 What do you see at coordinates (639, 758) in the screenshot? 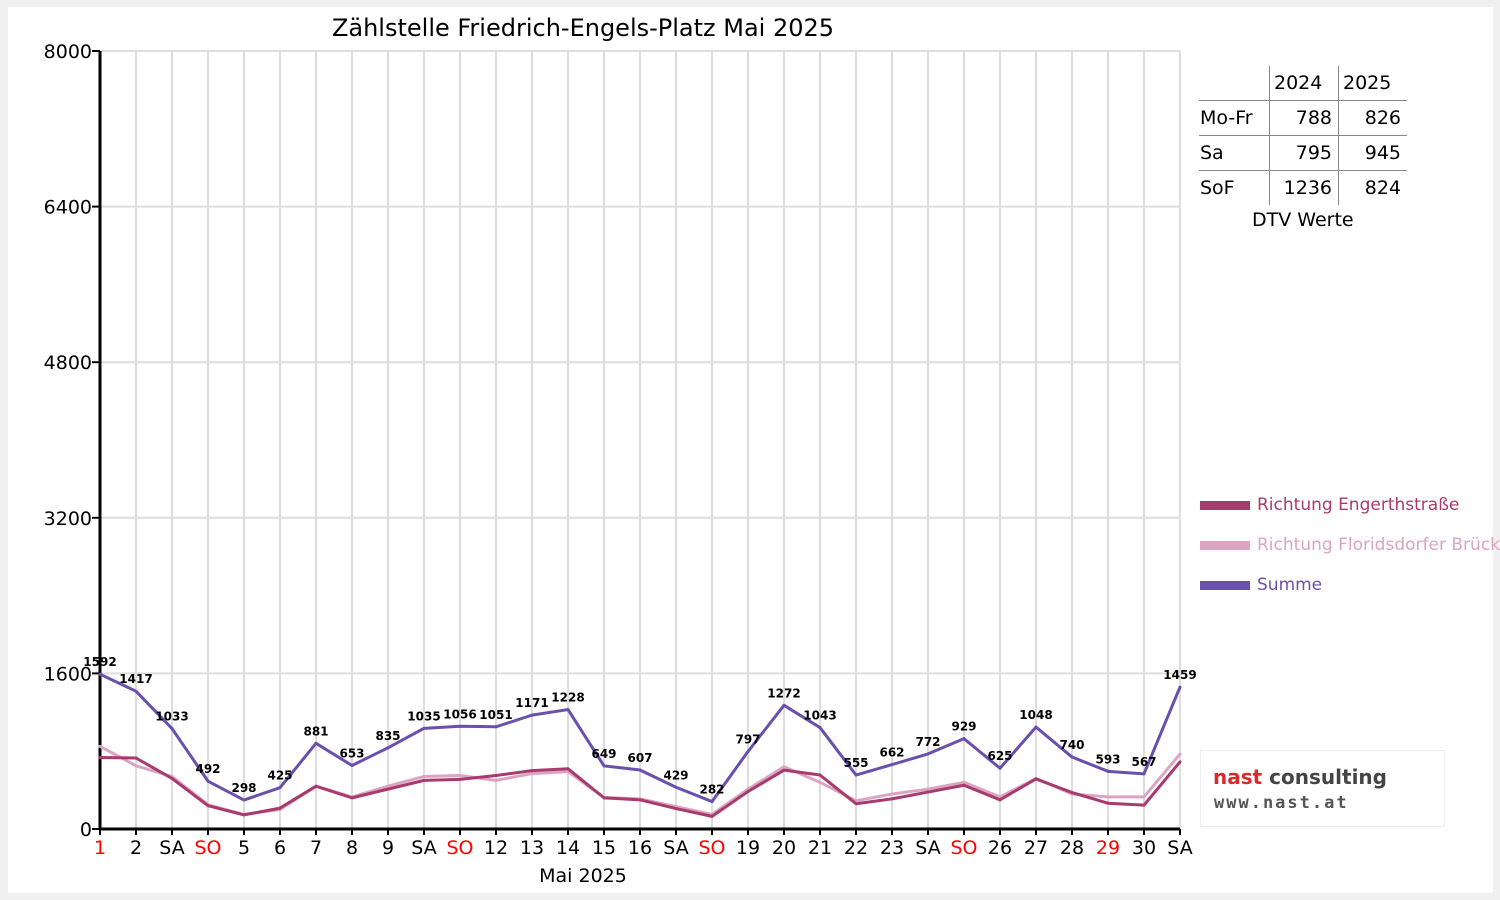
I see `data-label: 607` at bounding box center [639, 758].